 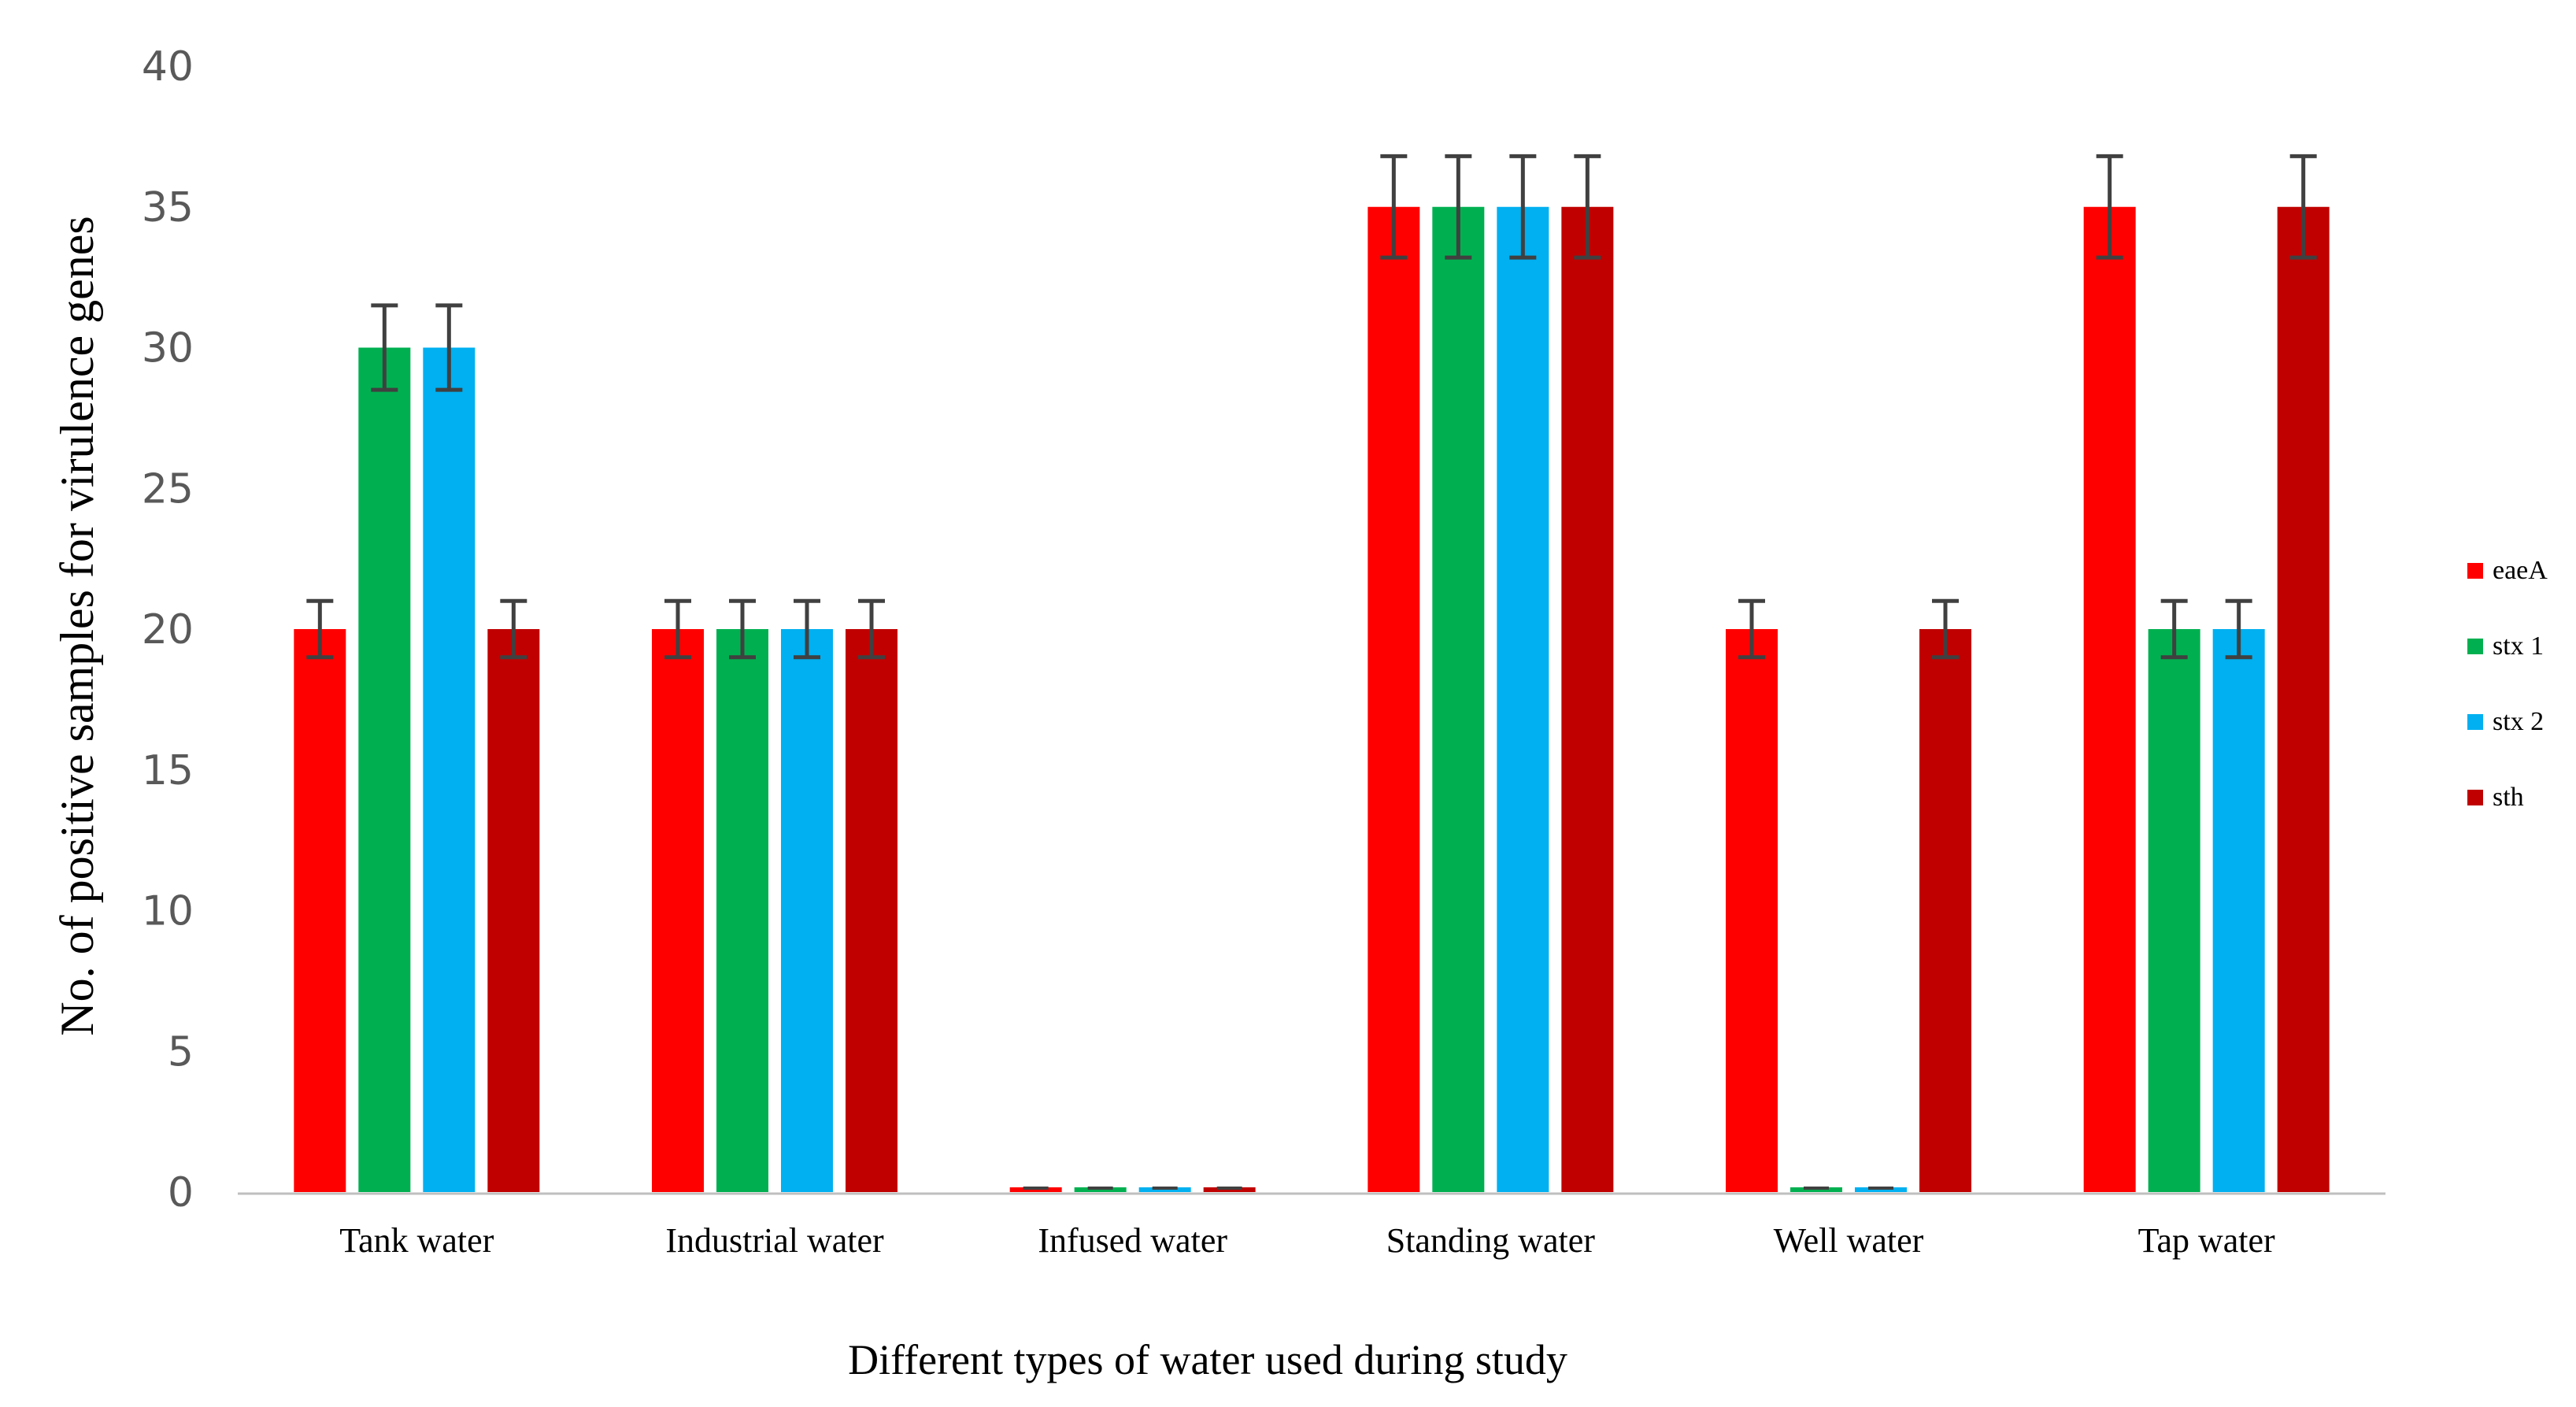 What do you see at coordinates (774, 1240) in the screenshot?
I see `x-tick-label: Industrial water` at bounding box center [774, 1240].